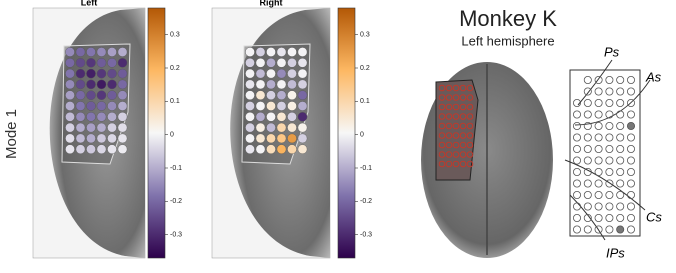 Image resolution: width=676 pixels, height=273 pixels. I want to click on colorbar, so click(346, 133).